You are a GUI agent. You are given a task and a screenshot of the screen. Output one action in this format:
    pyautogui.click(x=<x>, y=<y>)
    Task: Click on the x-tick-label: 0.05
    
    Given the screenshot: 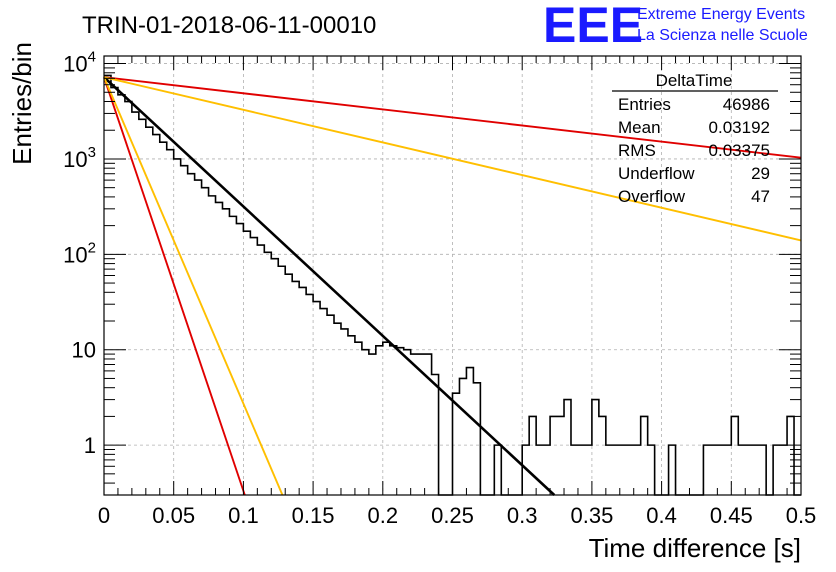 What is the action you would take?
    pyautogui.click(x=173, y=515)
    